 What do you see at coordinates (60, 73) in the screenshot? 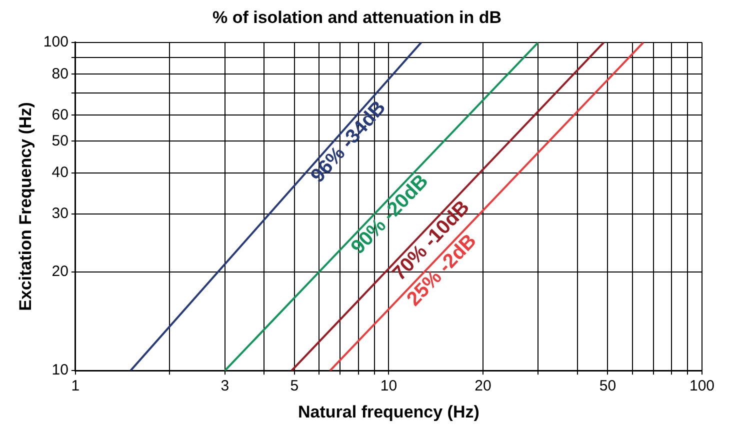
I see `y-tick-label: 80` at bounding box center [60, 73].